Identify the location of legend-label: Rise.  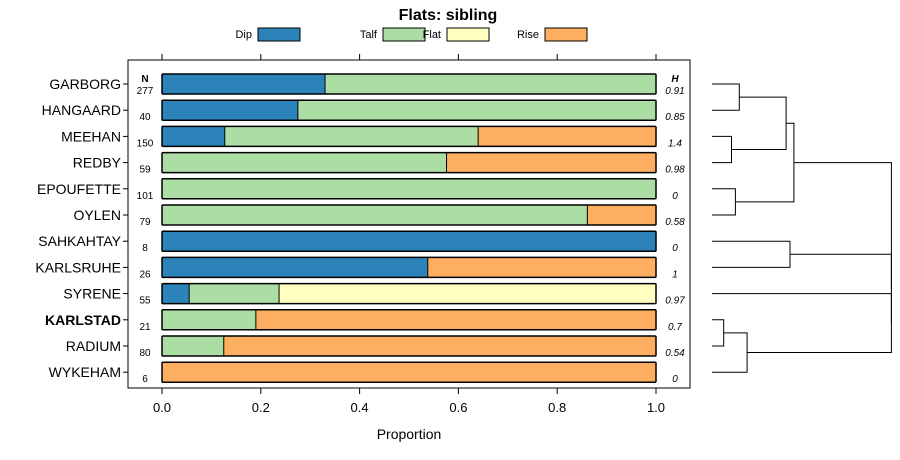
(528, 35).